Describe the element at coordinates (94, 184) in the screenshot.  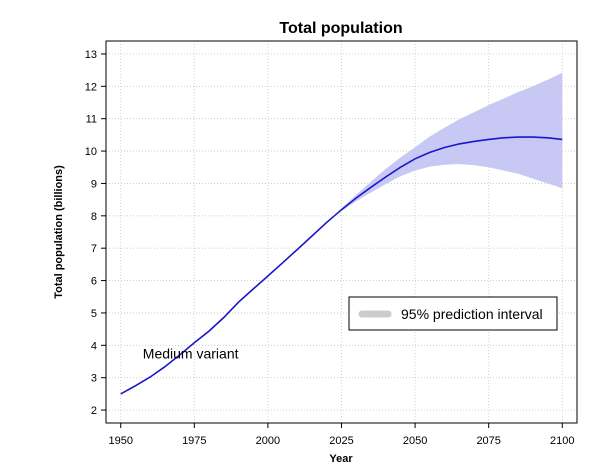
I see `y-tick-label: 9` at that location.